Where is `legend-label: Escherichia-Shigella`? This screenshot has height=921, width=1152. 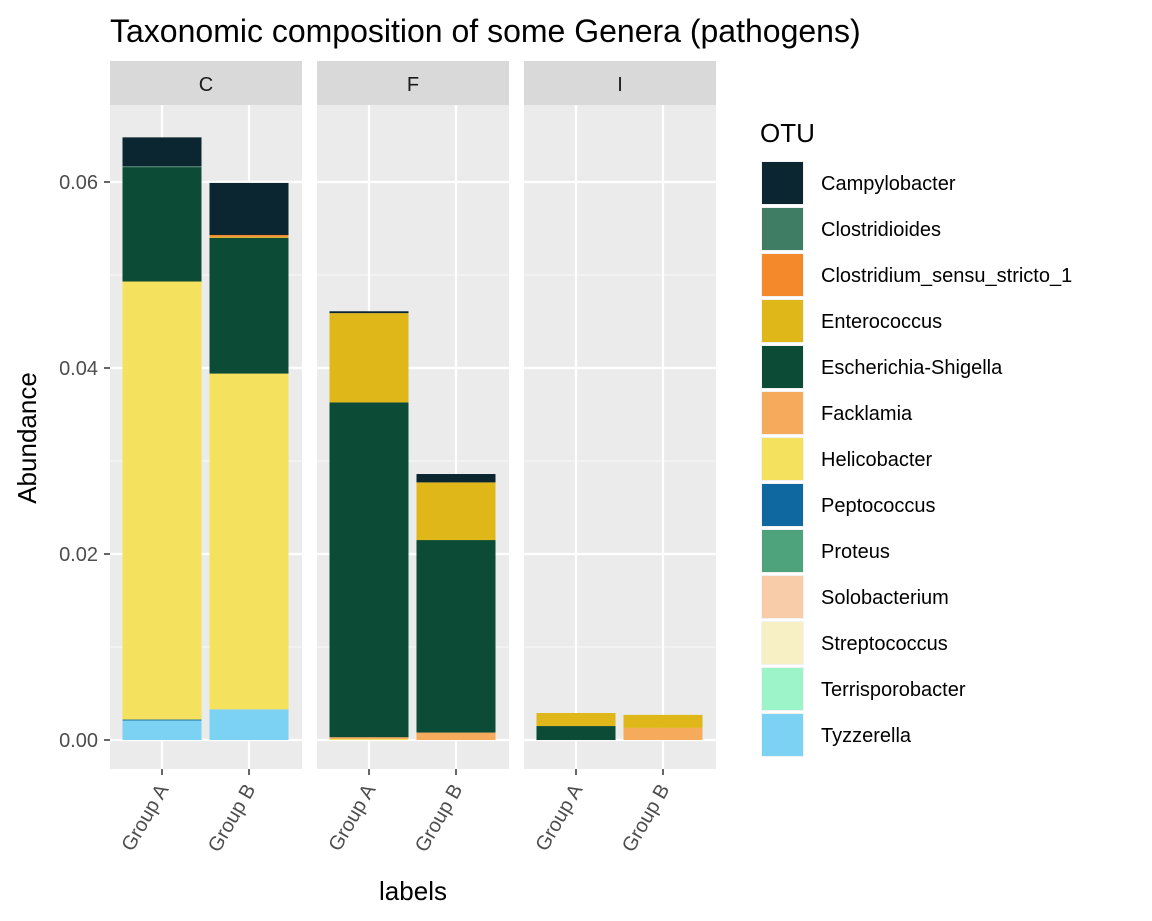 legend-label: Escherichia-Shigella is located at coordinates (912, 368).